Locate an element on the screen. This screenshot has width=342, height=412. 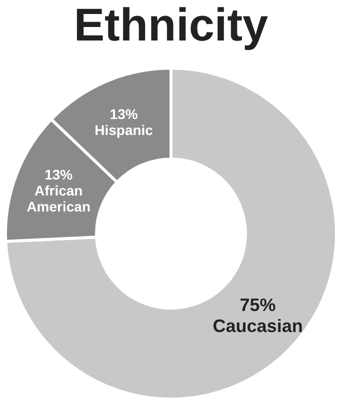
slice-label: Caucasian is located at coordinates (257, 326).